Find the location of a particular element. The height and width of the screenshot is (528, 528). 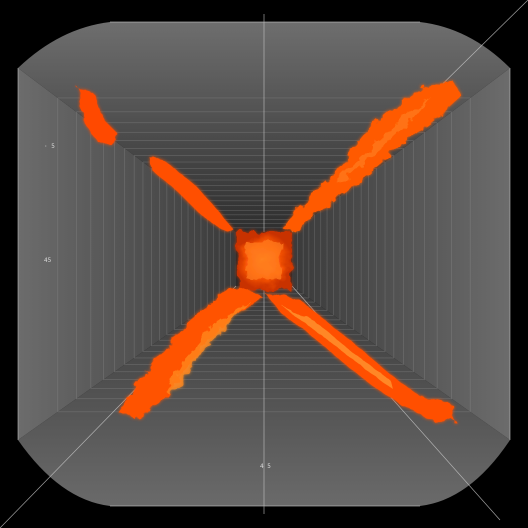

annotation-left-upper: · 5 is located at coordinates (49, 146).